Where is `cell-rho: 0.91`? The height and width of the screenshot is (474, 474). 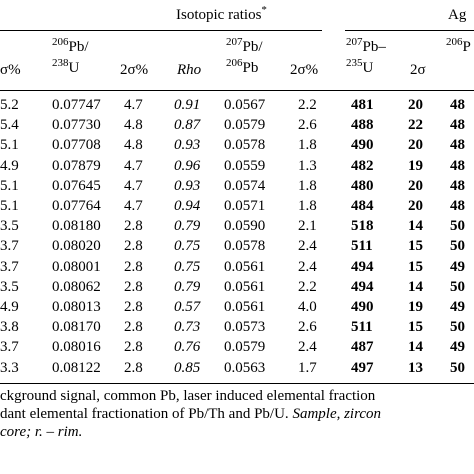 cell-rho: 0.91 is located at coordinates (187, 105).